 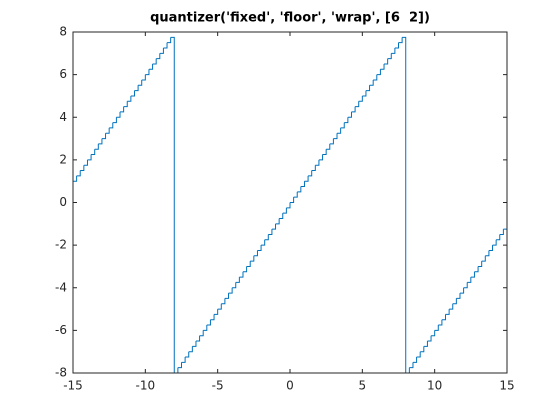 What do you see at coordinates (218, 386) in the screenshot?
I see `x-tick-label: -5` at bounding box center [218, 386].